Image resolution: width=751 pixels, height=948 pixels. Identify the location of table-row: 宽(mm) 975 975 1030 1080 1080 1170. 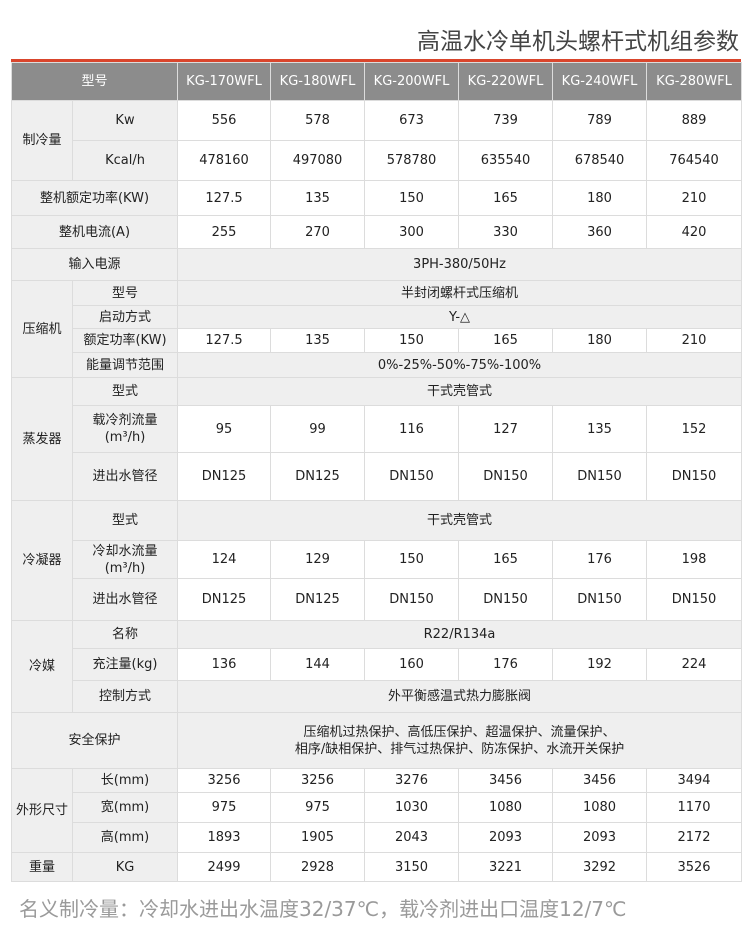
(377, 807).